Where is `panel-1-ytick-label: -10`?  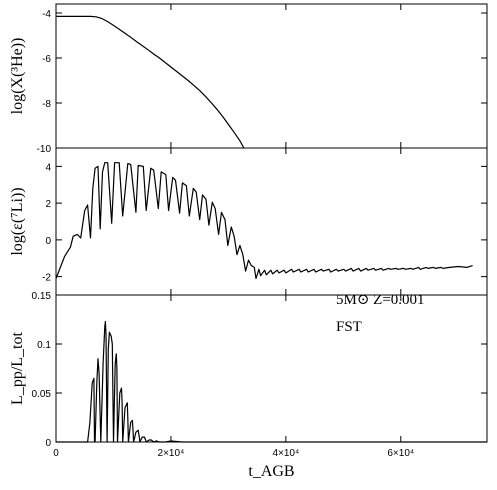 panel-1-ytick-label: -10 is located at coordinates (44, 149).